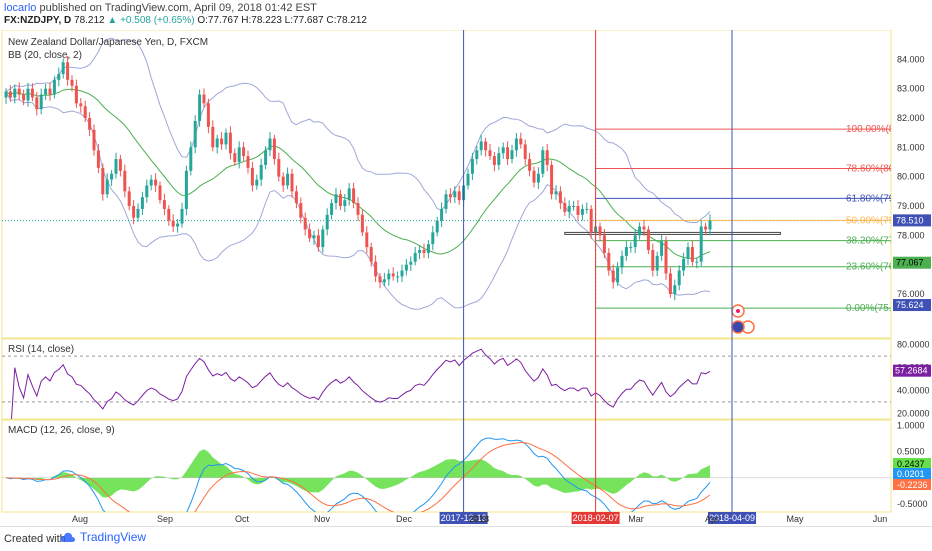 The image size is (932, 551). What do you see at coordinates (157, 20) in the screenshot?
I see `price-change: +0.508 (+0.65%)` at bounding box center [157, 20].